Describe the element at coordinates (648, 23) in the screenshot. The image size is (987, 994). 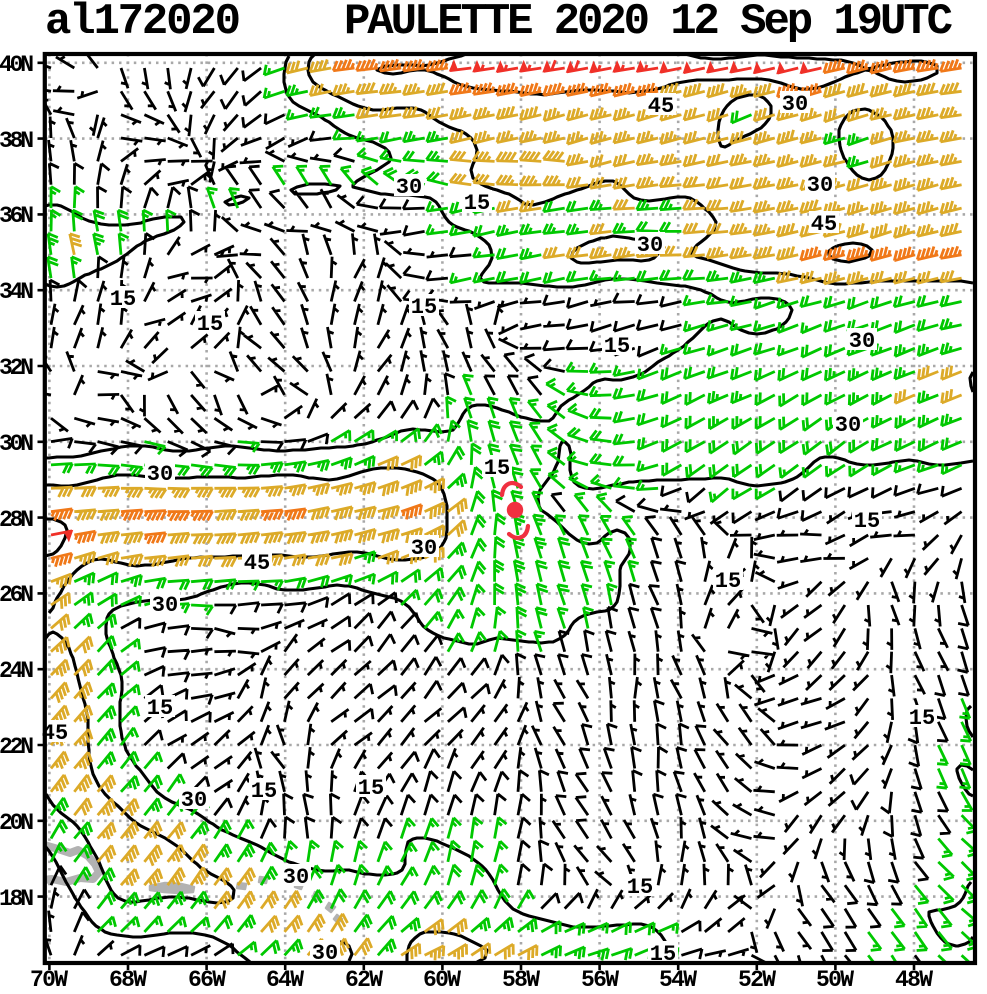
I see `svg-text: PAULETTE 2020 12 Sep 19UTC` at that location.